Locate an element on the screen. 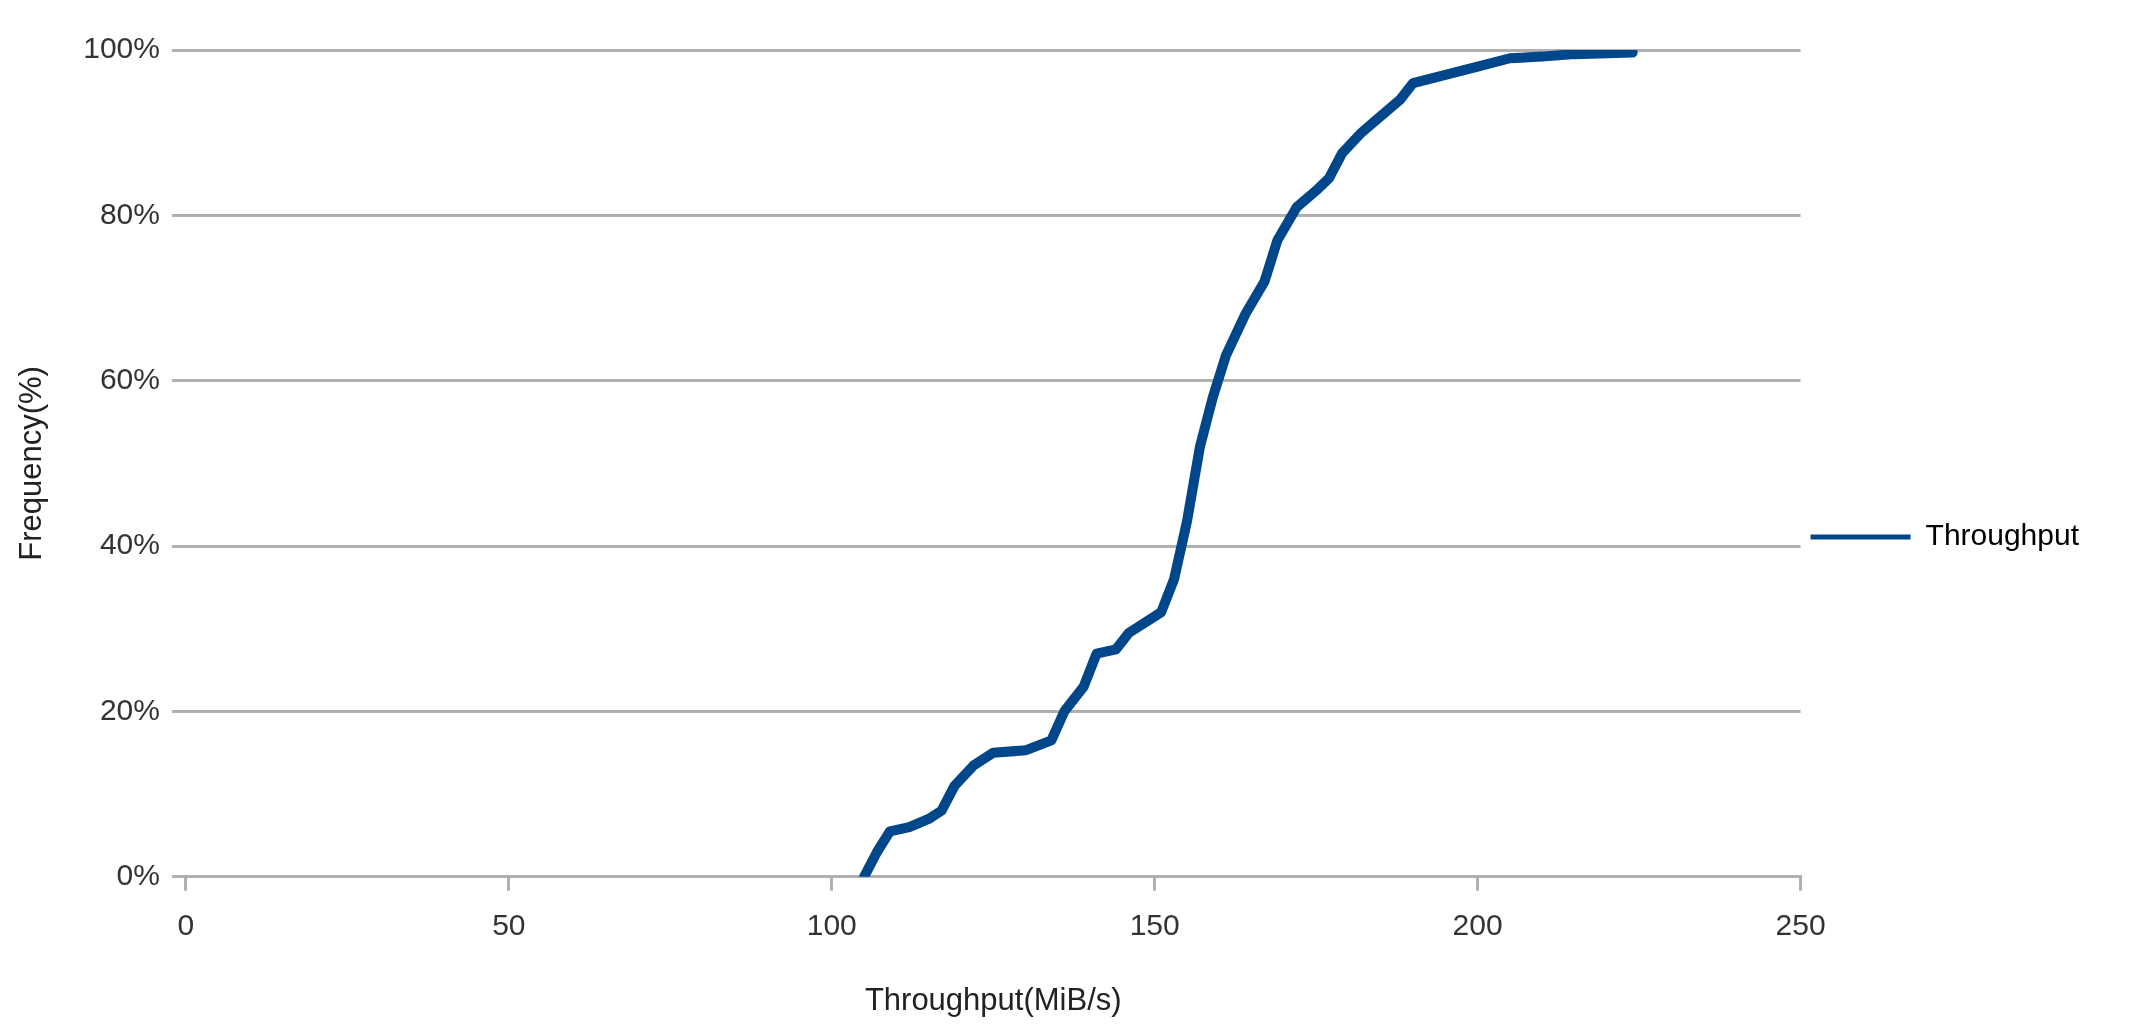 Image resolution: width=2129 pixels, height=1034 pixels. x-tick-label: 200 is located at coordinates (1477, 925).